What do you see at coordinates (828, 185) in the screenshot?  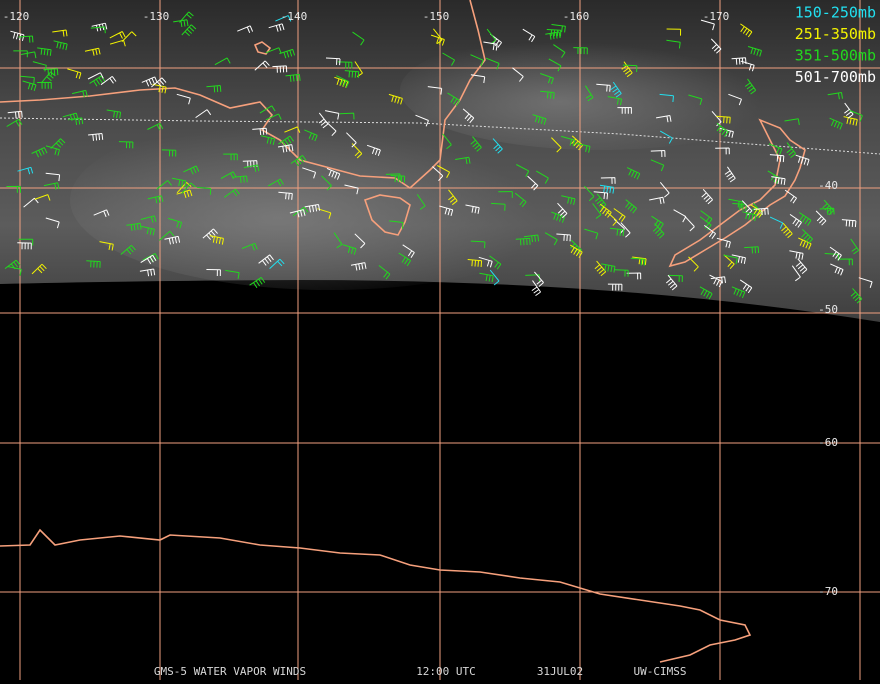 I see `latitude-label: -40` at bounding box center [828, 185].